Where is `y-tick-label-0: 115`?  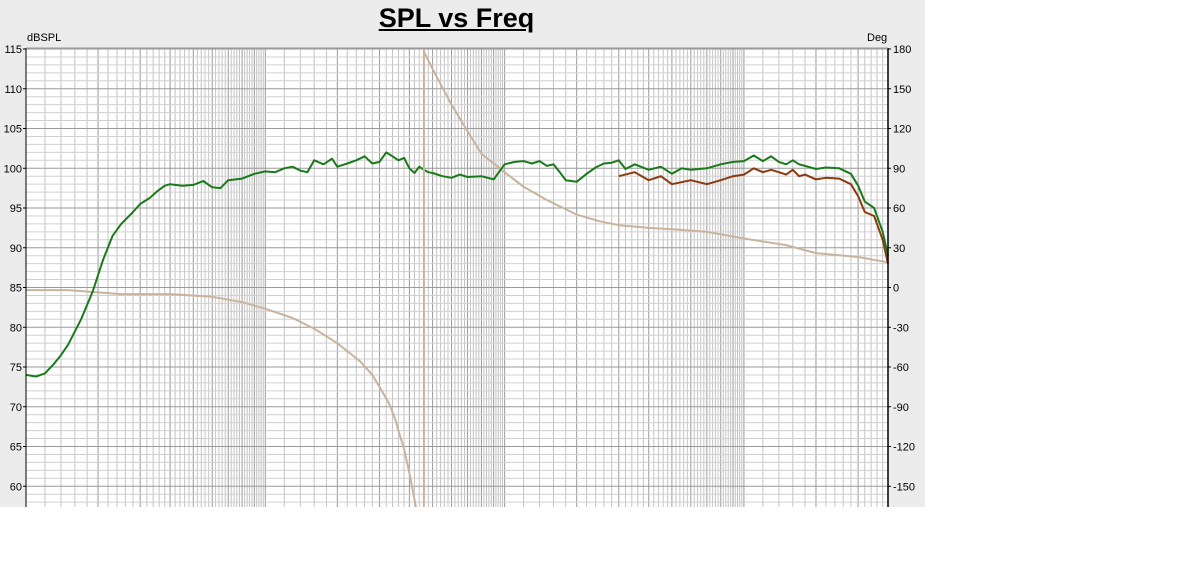
y-tick-label-0: 115 is located at coordinates (13, 50).